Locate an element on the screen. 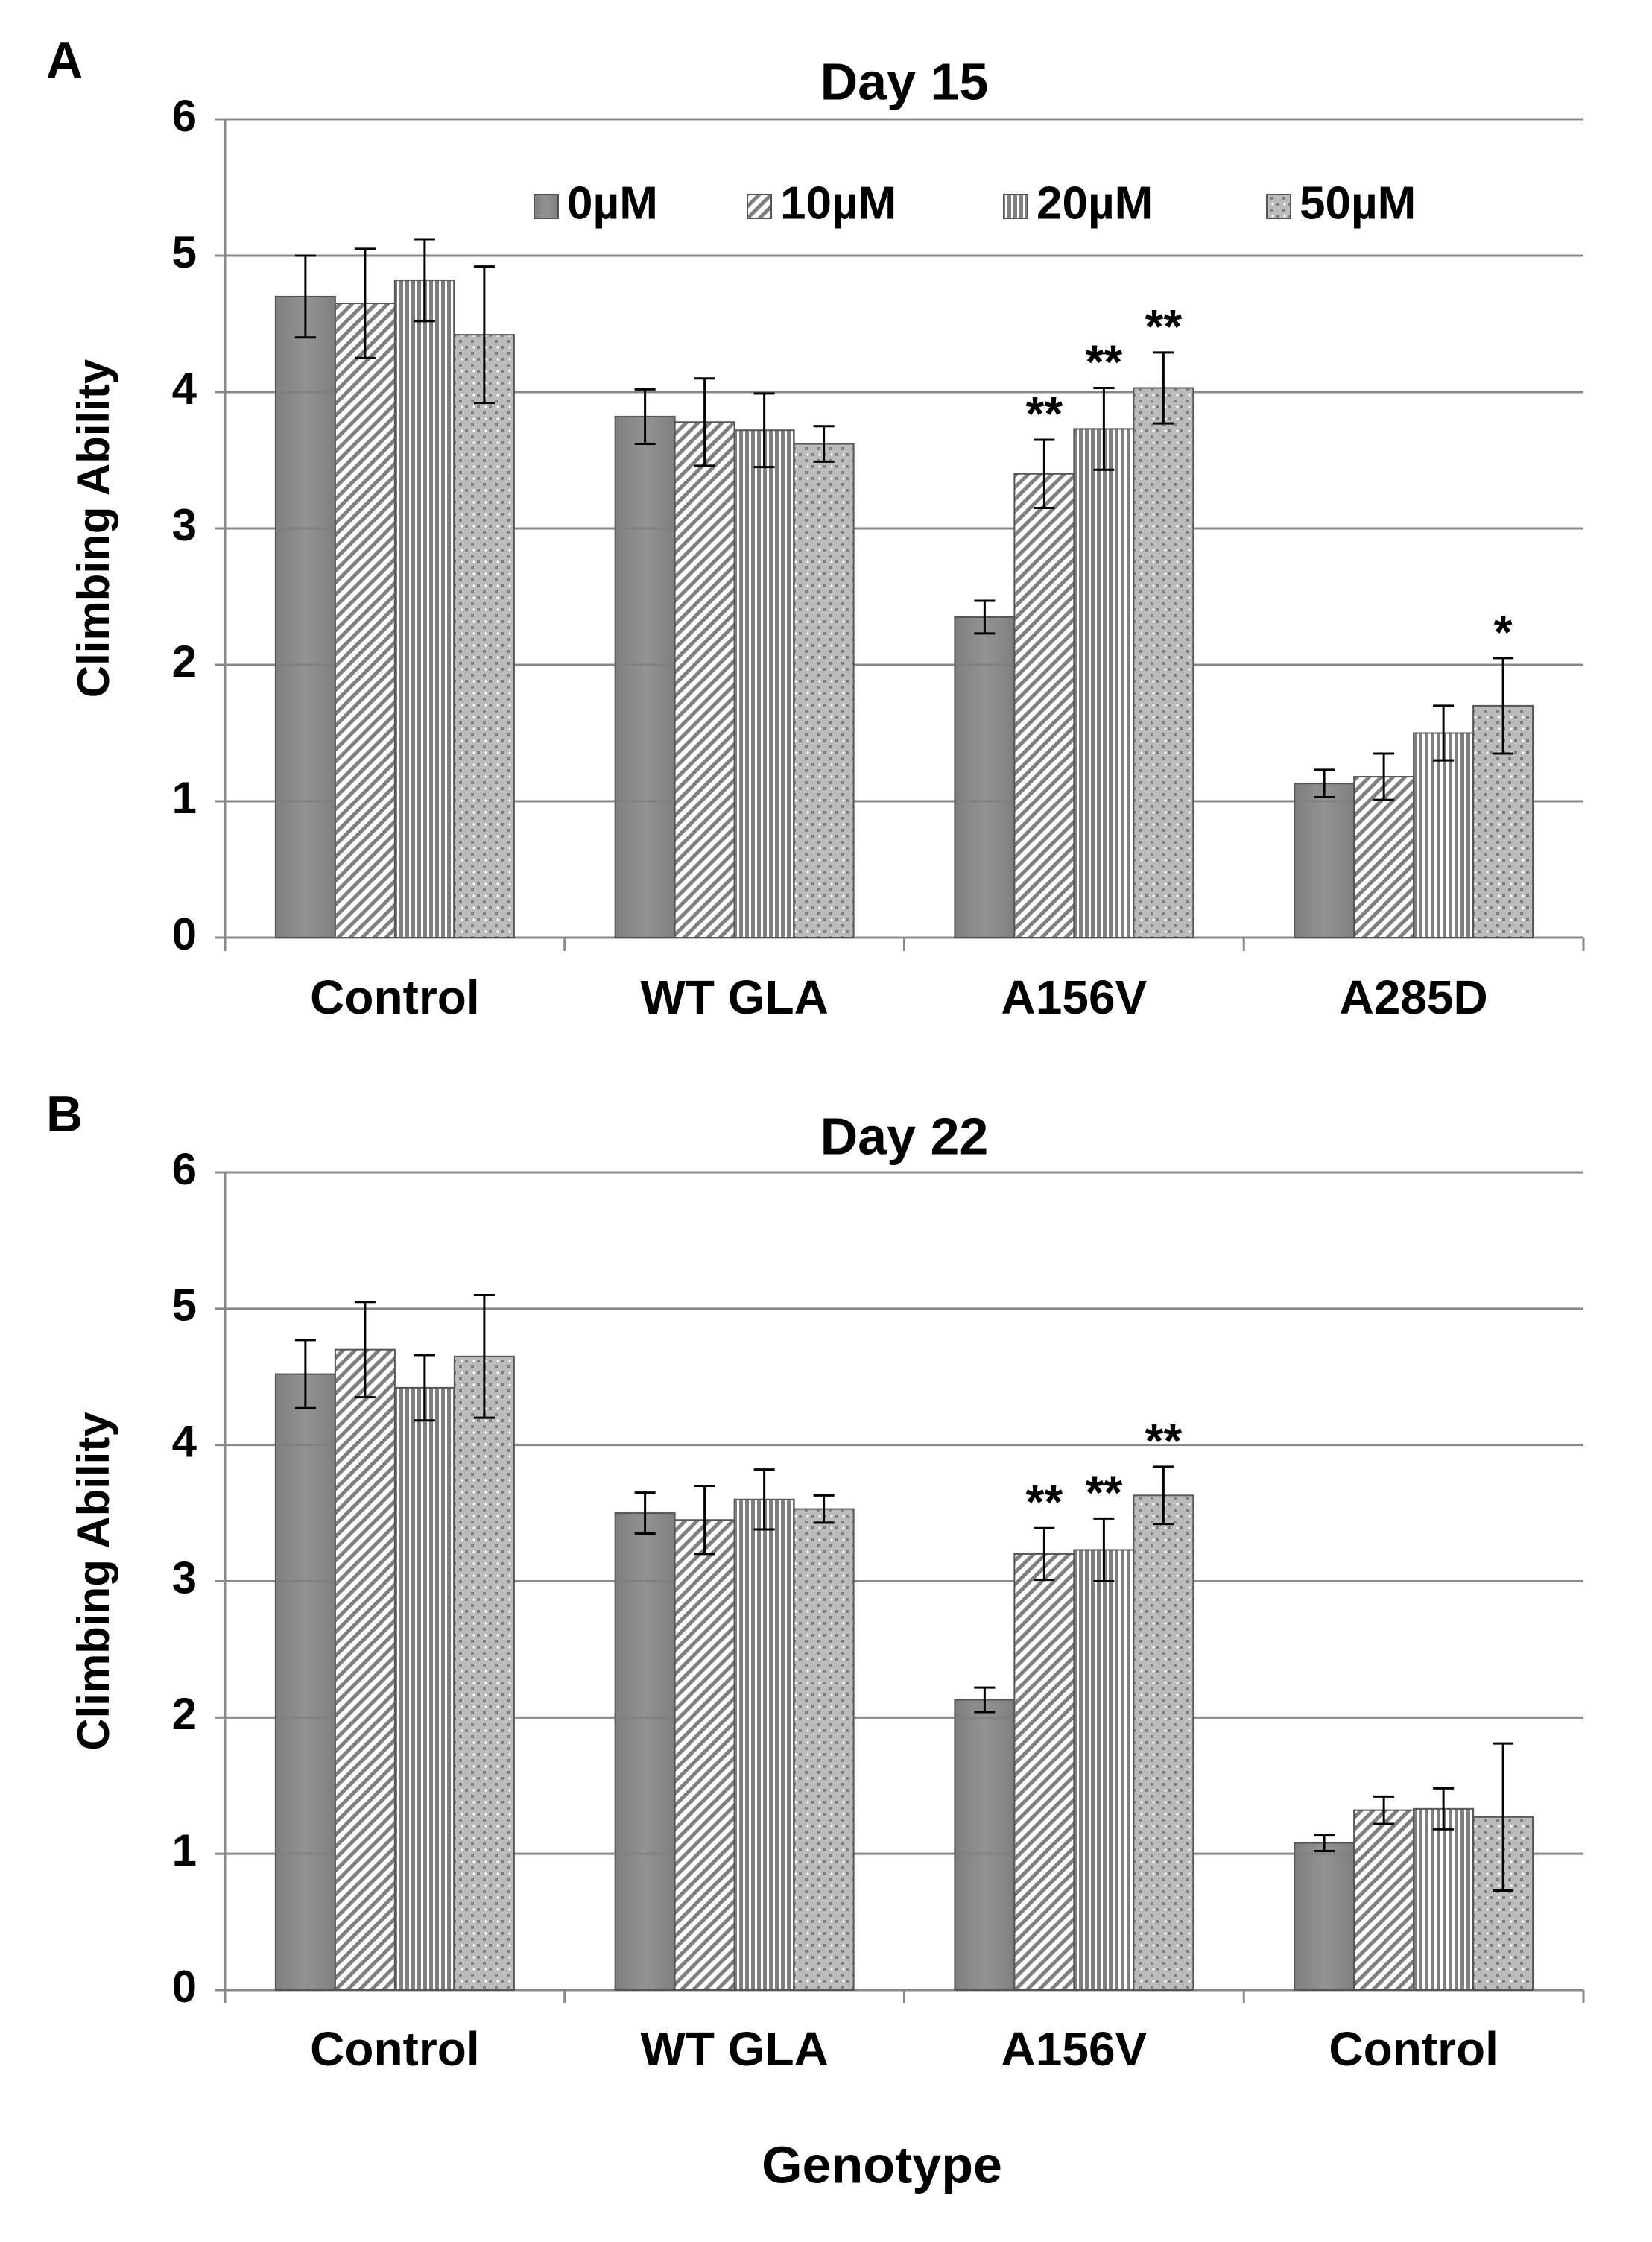 Image resolution: width=1652 pixels, height=2242 pixels. significance-label: * is located at coordinates (1503, 632).